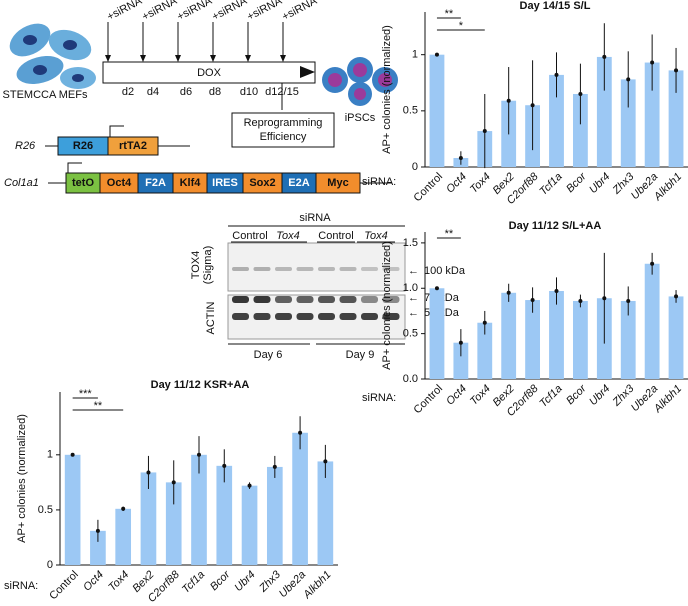  I want to click on gene-box, so click(133, 146).